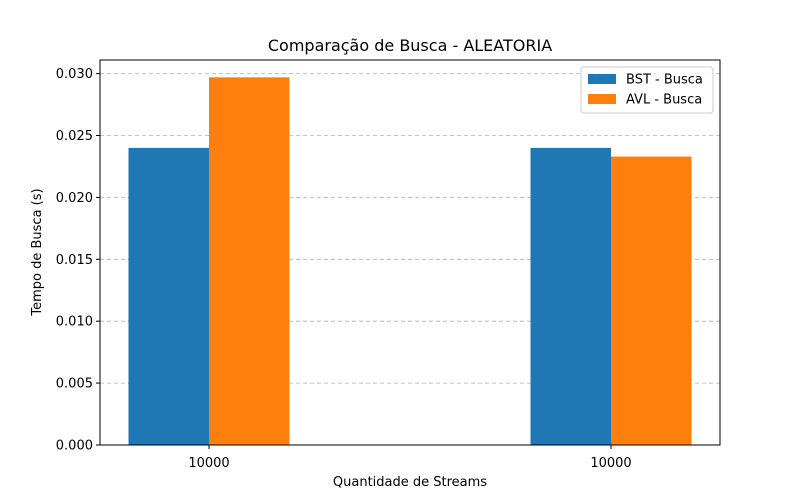 This screenshot has width=800, height=500. I want to click on legend-label: AVL - Busca, so click(664, 100).